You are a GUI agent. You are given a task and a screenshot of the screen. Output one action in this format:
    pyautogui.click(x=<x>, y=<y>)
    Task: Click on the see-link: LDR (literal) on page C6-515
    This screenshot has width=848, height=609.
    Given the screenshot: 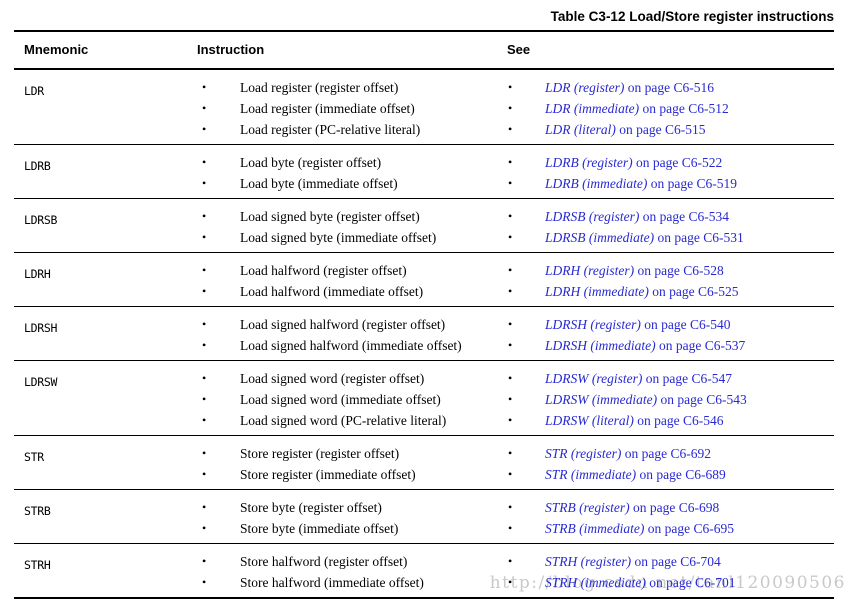 What is the action you would take?
    pyautogui.click(x=625, y=129)
    